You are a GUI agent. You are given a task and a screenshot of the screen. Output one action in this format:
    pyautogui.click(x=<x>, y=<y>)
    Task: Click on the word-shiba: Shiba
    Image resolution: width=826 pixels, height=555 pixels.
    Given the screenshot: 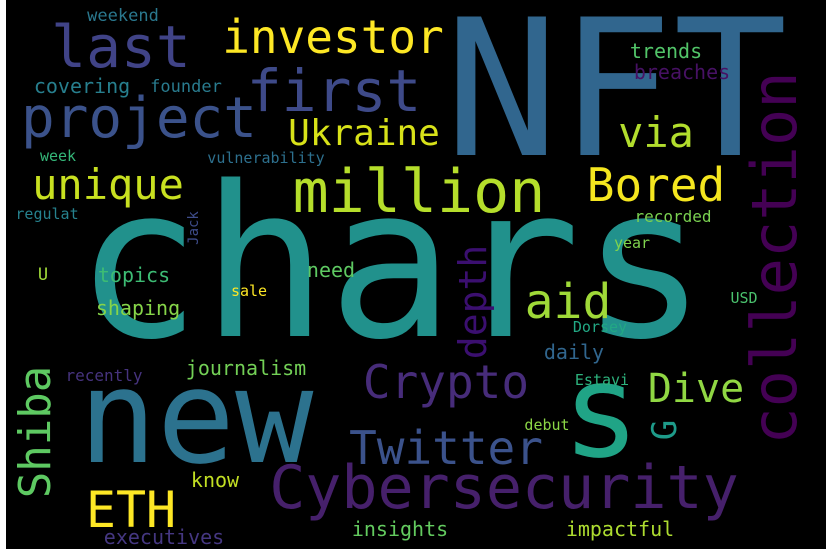 What is the action you would take?
    pyautogui.click(x=35, y=432)
    